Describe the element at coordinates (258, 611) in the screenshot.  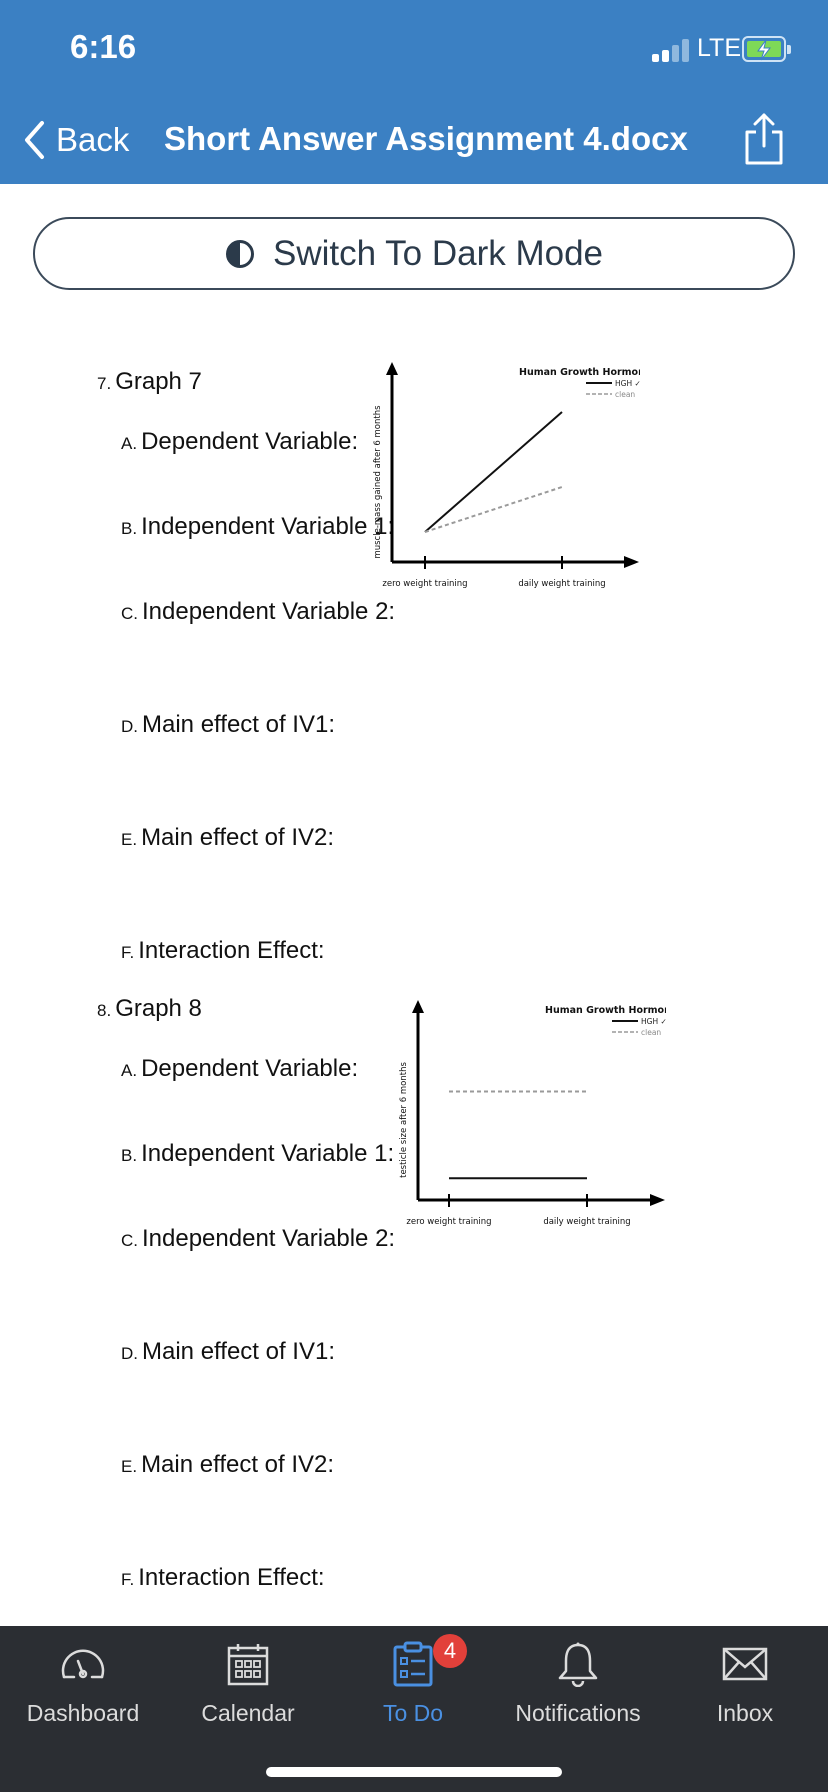
I see `q7-item-c: C. Independent Variable 2:` at that location.